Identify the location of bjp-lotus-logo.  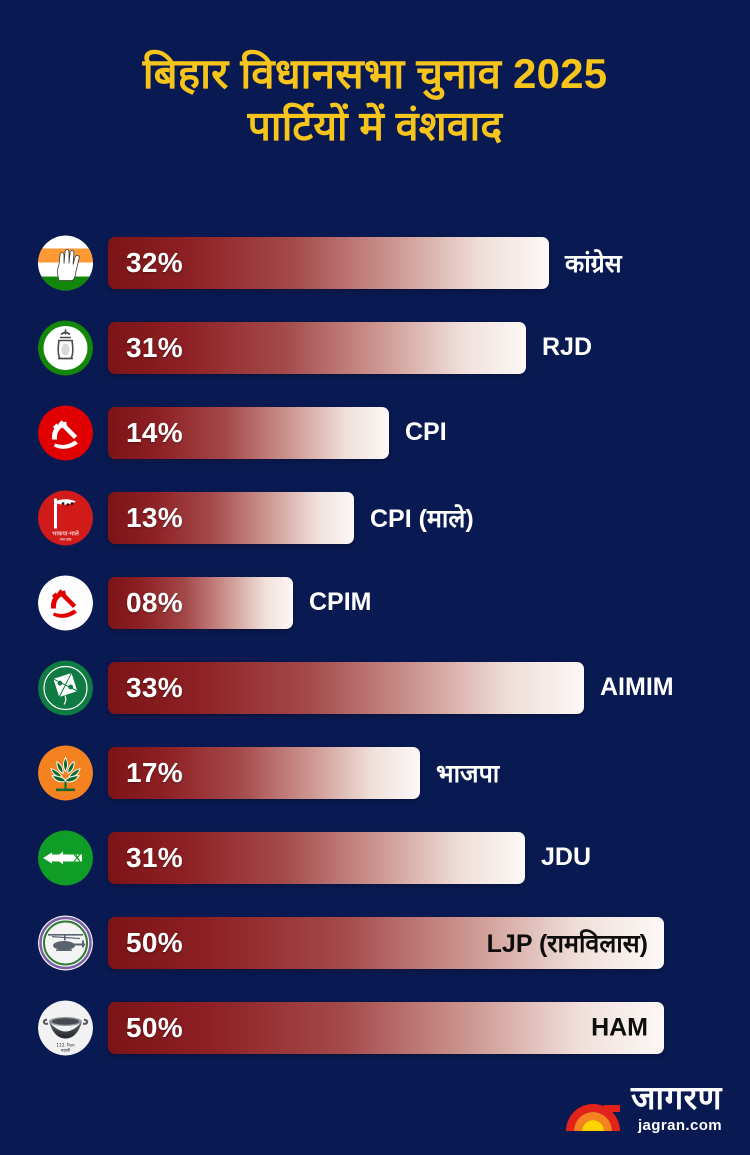
(65, 772).